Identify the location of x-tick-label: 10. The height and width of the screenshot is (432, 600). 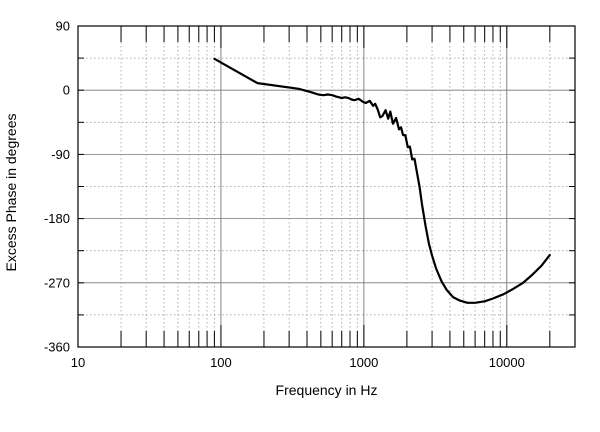
(78, 362).